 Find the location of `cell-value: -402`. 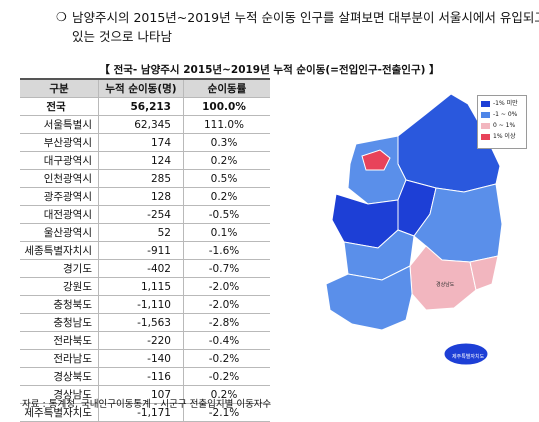

cell-value: -402 is located at coordinates (141, 268).